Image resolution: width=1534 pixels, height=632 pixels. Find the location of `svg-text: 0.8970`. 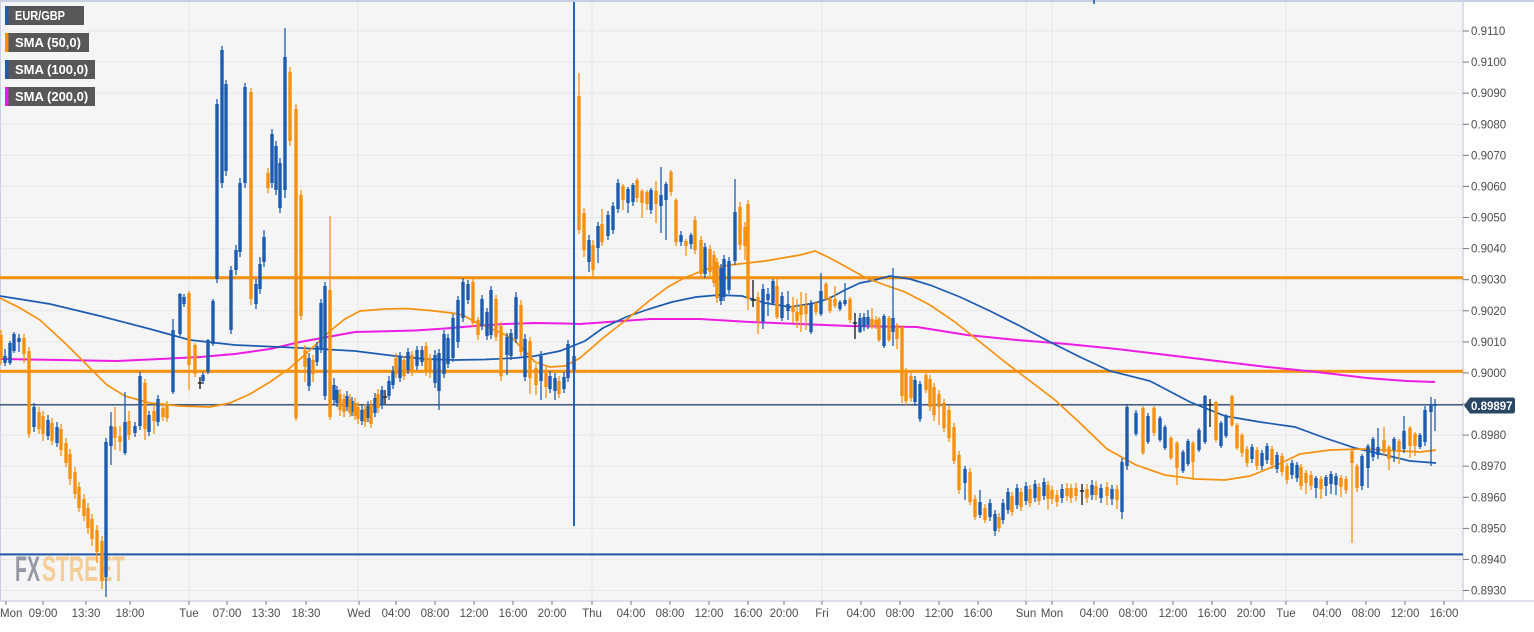

svg-text: 0.8970 is located at coordinates (1488, 467).